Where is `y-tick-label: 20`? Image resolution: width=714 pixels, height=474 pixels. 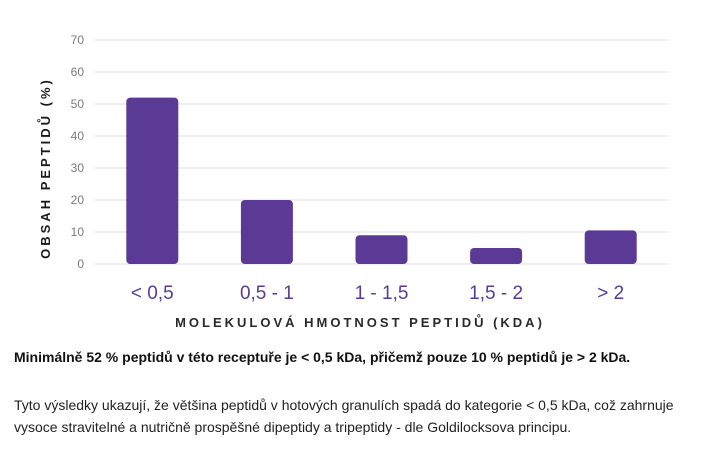
y-tick-label: 20 is located at coordinates (78, 200).